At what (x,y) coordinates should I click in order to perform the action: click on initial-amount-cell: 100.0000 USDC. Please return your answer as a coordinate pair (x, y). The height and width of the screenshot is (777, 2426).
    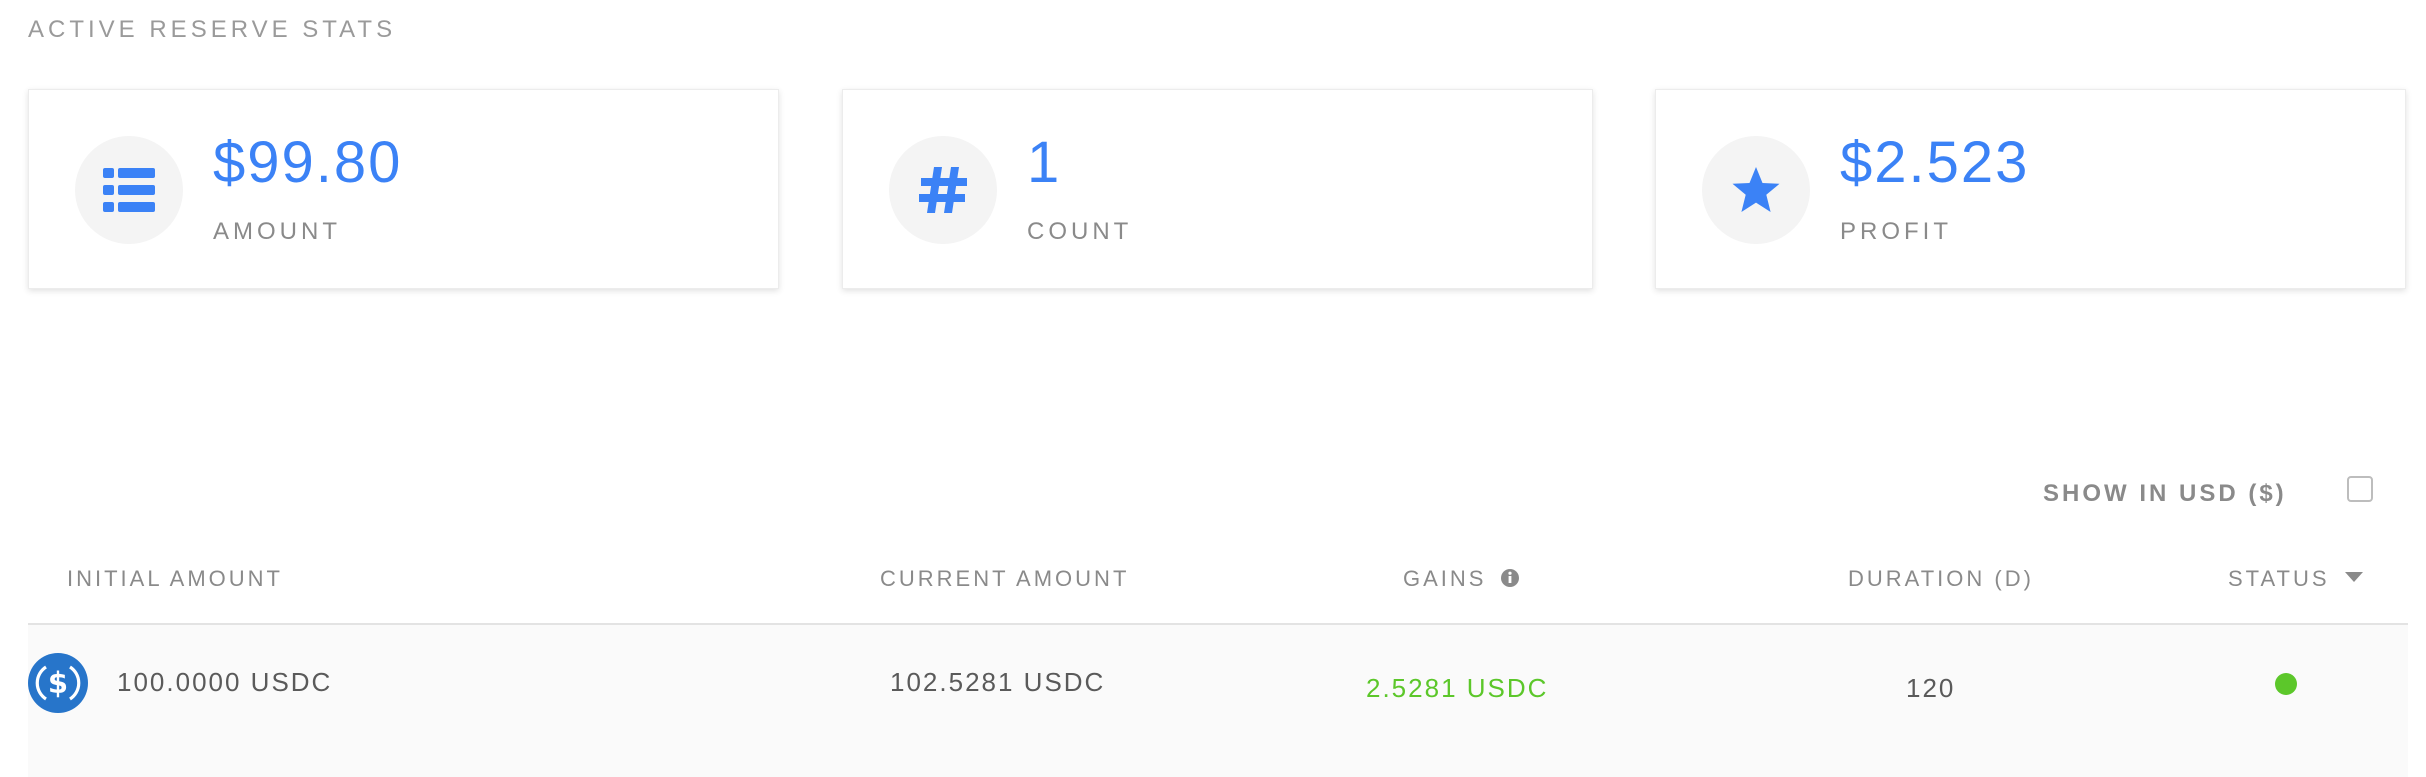
    Looking at the image, I should click on (225, 682).